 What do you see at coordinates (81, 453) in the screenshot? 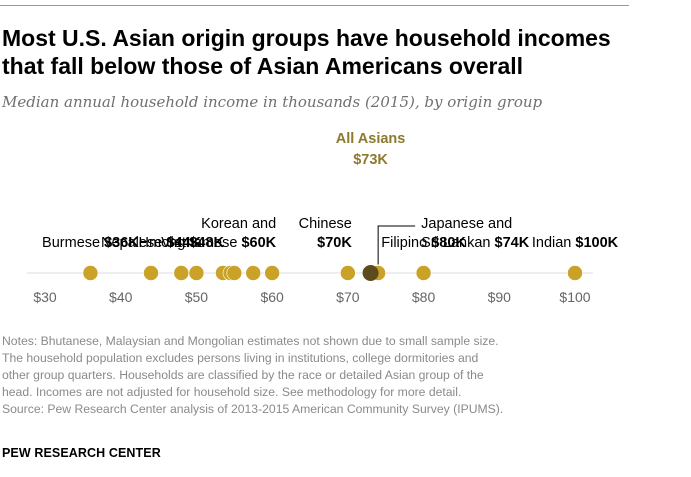
I see `source-organization: PEW RESEARCH CENTER` at bounding box center [81, 453].